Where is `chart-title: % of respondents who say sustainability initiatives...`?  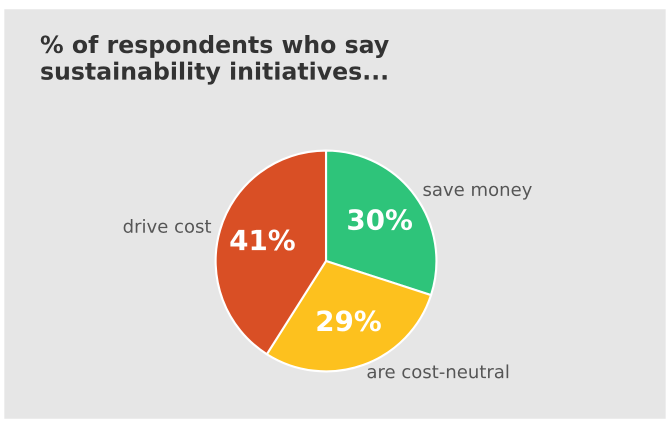
chart-title: % of respondents who say sustainability initiatives... is located at coordinates (214, 60).